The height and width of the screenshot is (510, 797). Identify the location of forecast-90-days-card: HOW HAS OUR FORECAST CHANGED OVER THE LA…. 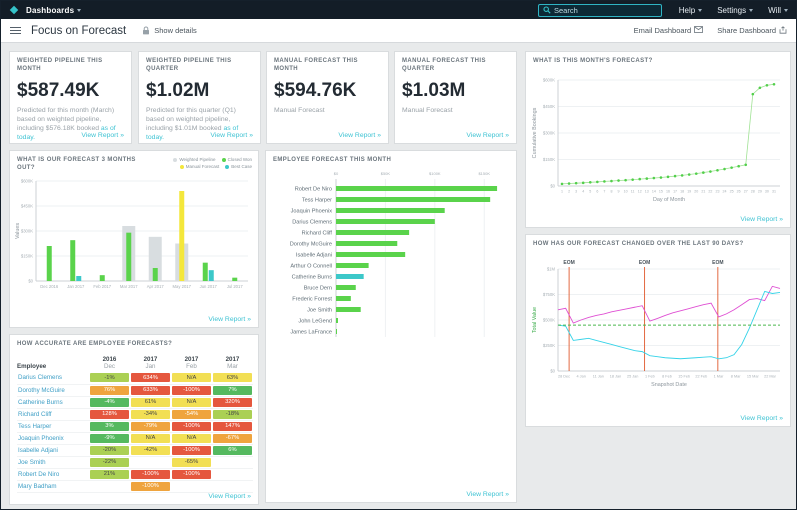
(658, 330).